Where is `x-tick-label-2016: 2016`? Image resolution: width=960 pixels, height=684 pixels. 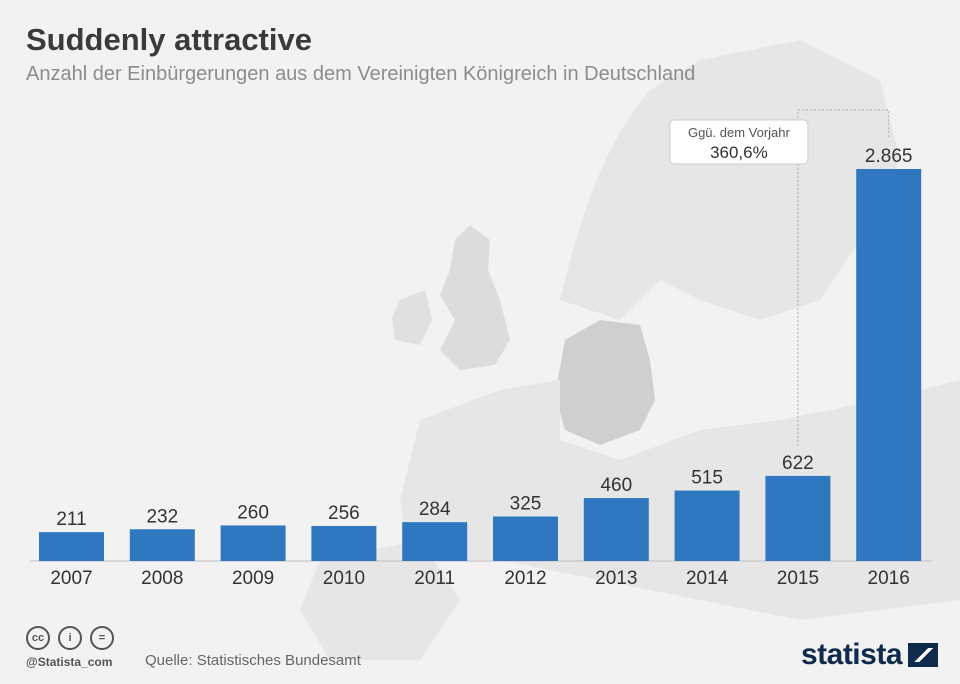
x-tick-label-2016: 2016 is located at coordinates (889, 578).